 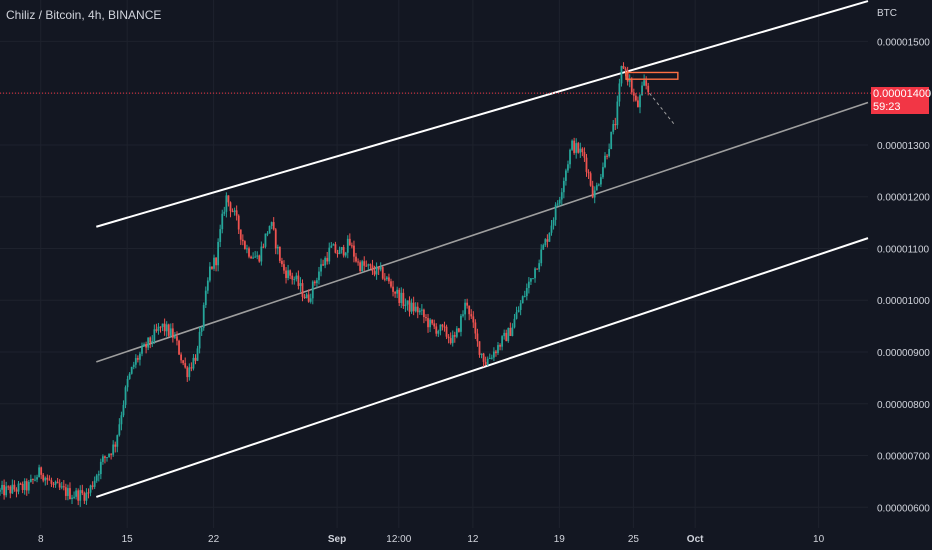 What do you see at coordinates (903, 249) in the screenshot?
I see `y-tick-label: 0.00001100` at bounding box center [903, 249].